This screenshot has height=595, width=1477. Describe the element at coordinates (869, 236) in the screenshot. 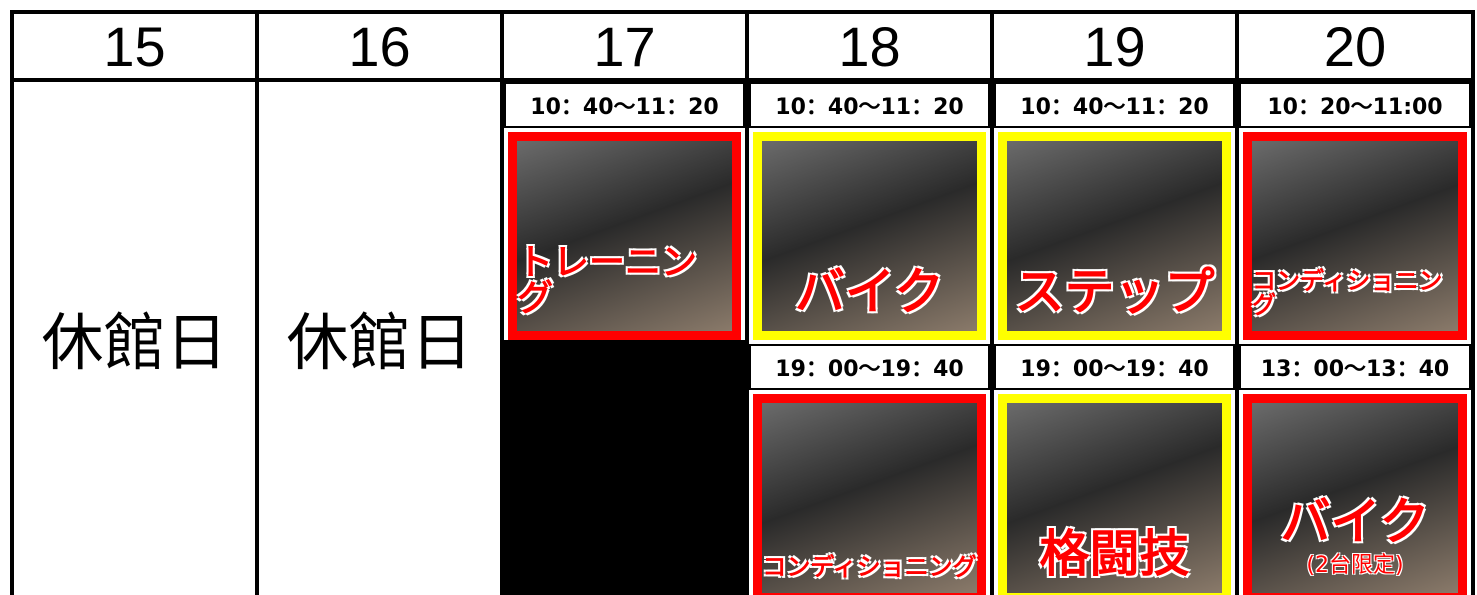

I see `session-card: バイク` at that location.